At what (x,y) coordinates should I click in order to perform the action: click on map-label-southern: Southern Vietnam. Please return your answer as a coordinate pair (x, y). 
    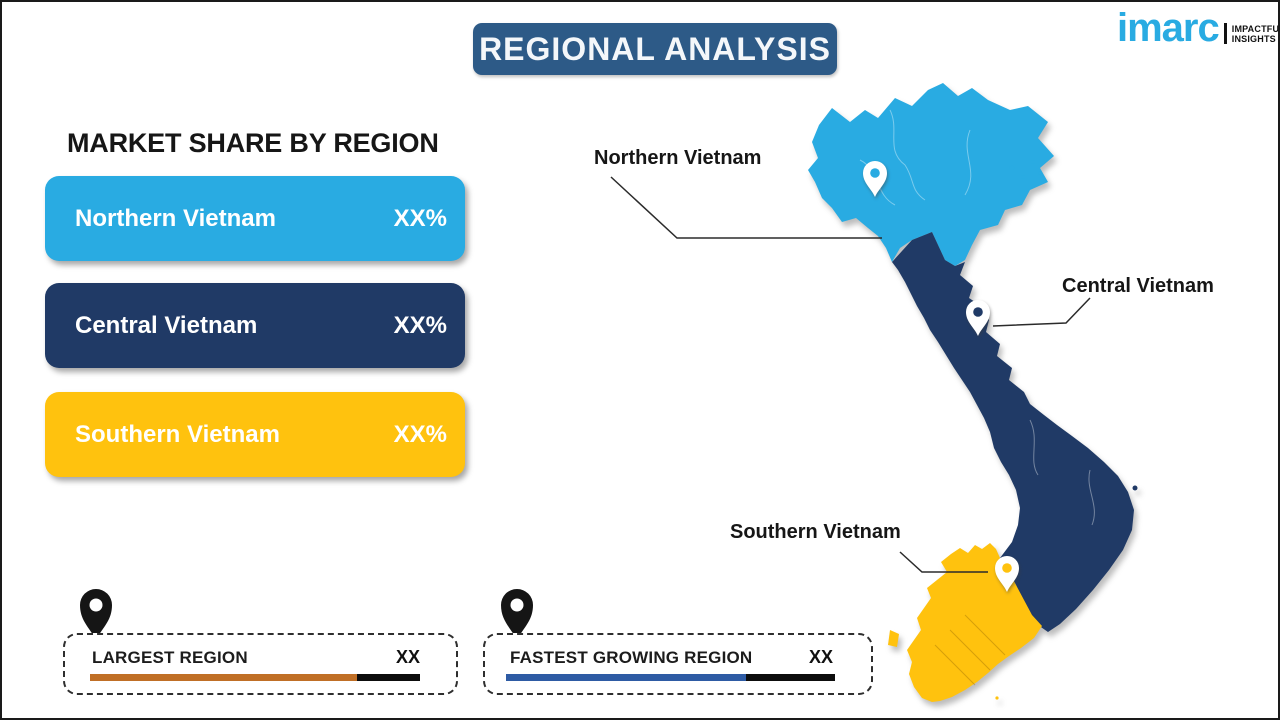
    Looking at the image, I should click on (815, 532).